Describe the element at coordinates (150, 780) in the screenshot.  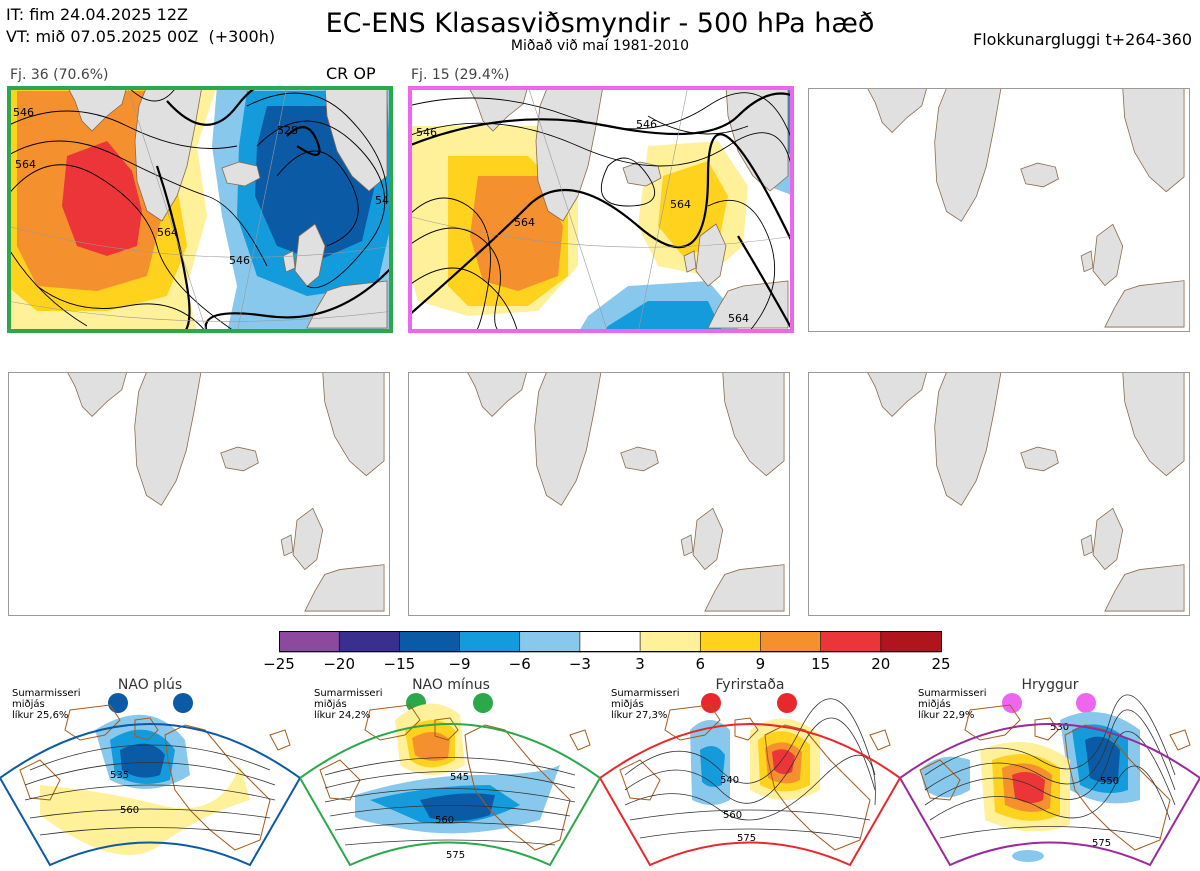
I see `regime-map-nao-plus: 535 560` at that location.